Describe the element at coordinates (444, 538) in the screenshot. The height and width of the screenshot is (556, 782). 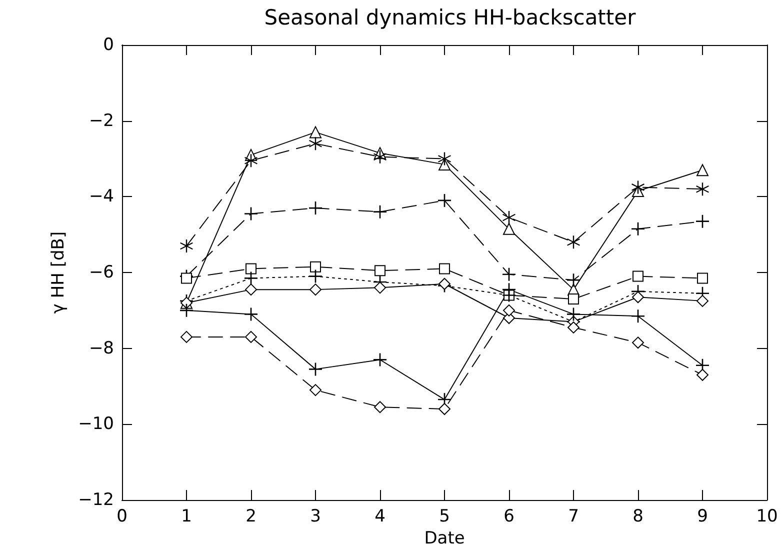
I see `x-axis-title: Date` at that location.